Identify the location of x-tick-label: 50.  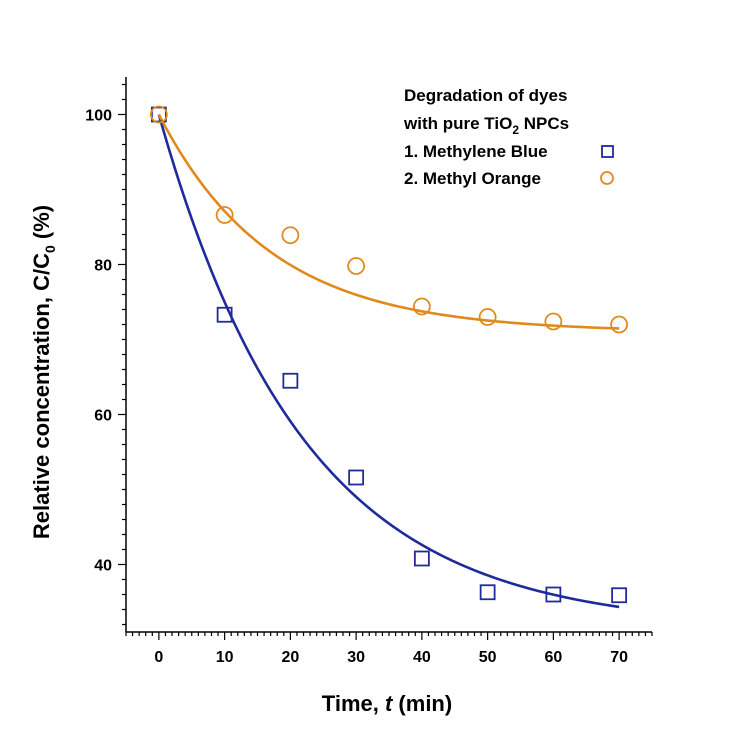
(488, 657).